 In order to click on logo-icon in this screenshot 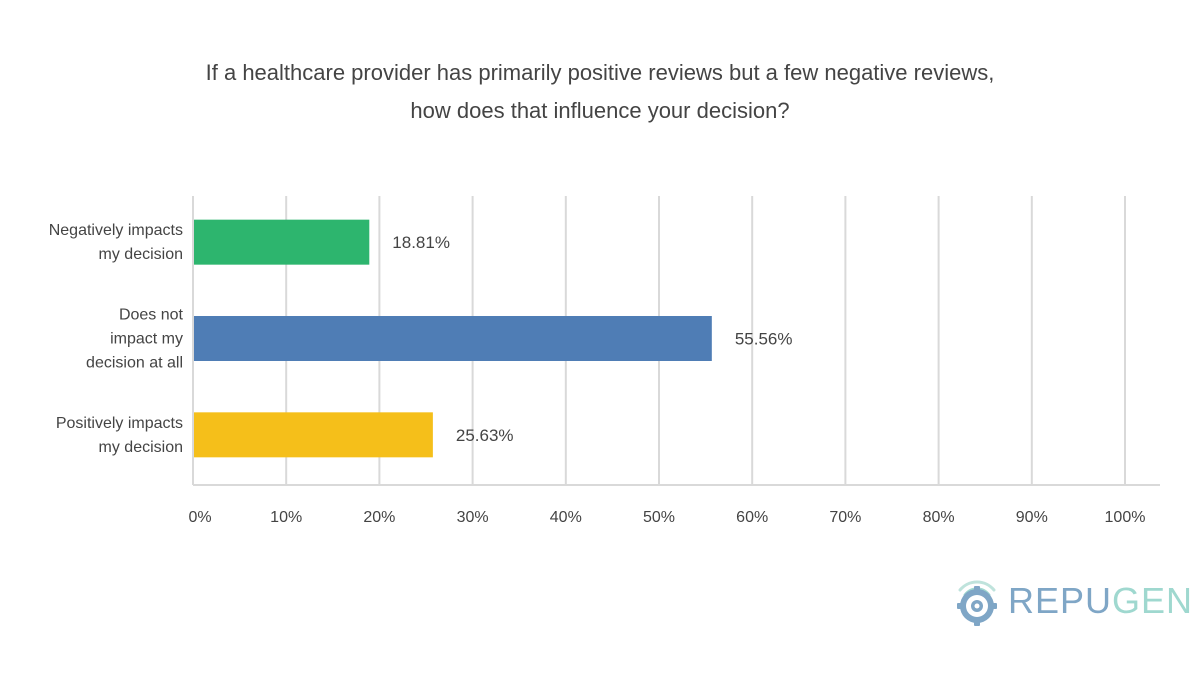, I will do `click(977, 603)`.